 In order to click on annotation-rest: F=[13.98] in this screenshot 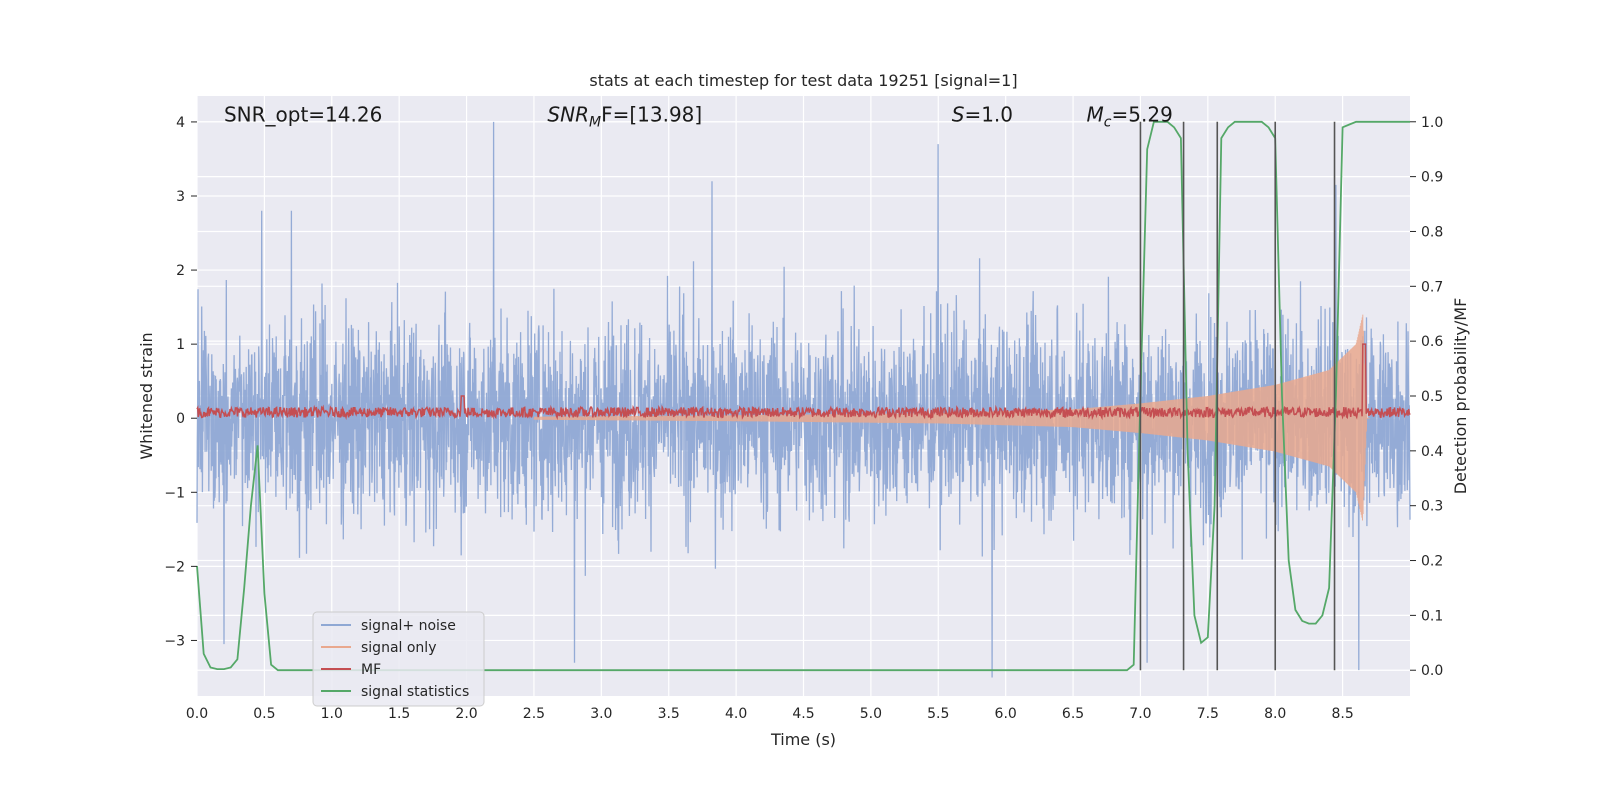, I will do `click(651, 115)`.